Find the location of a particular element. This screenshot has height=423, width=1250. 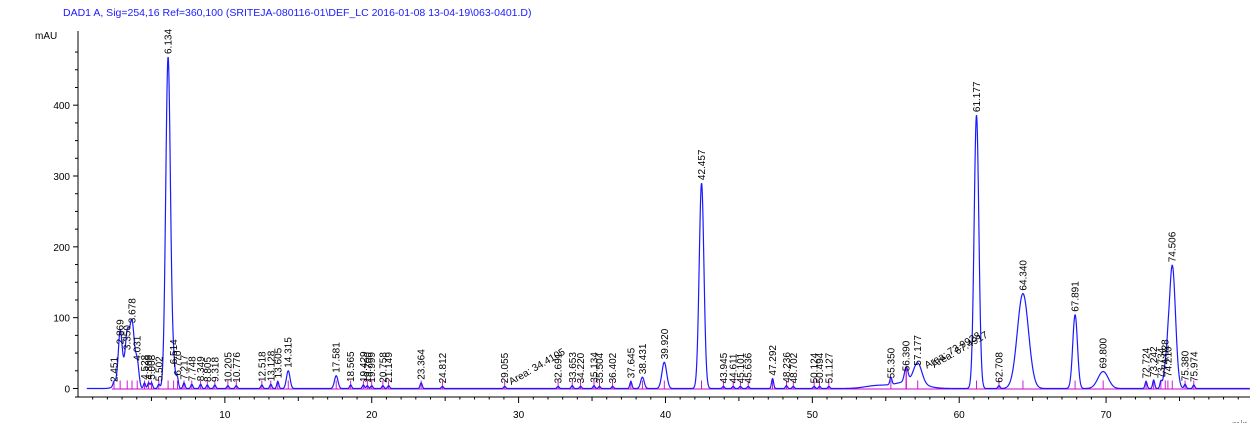

y-tick-label: 200 is located at coordinates (61, 248).